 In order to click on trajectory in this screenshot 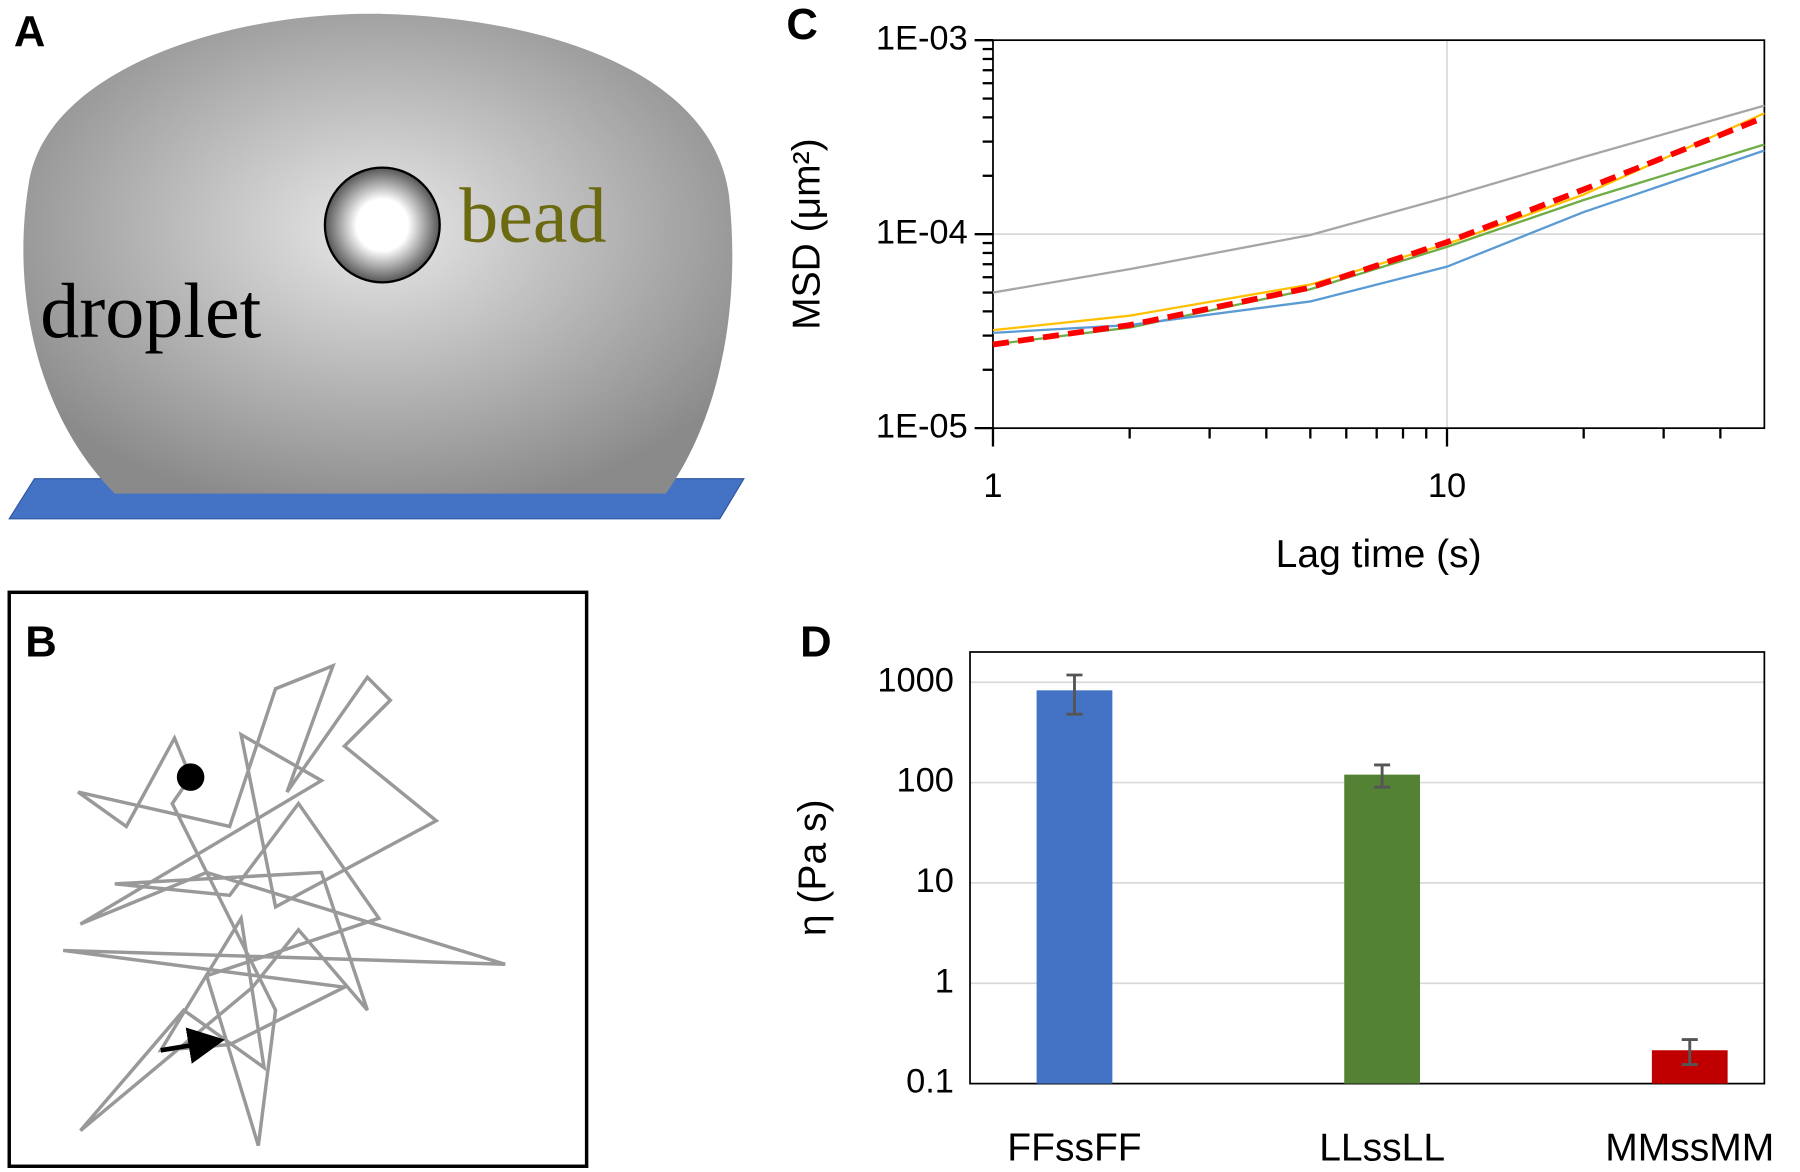, I will do `click(284, 904)`.